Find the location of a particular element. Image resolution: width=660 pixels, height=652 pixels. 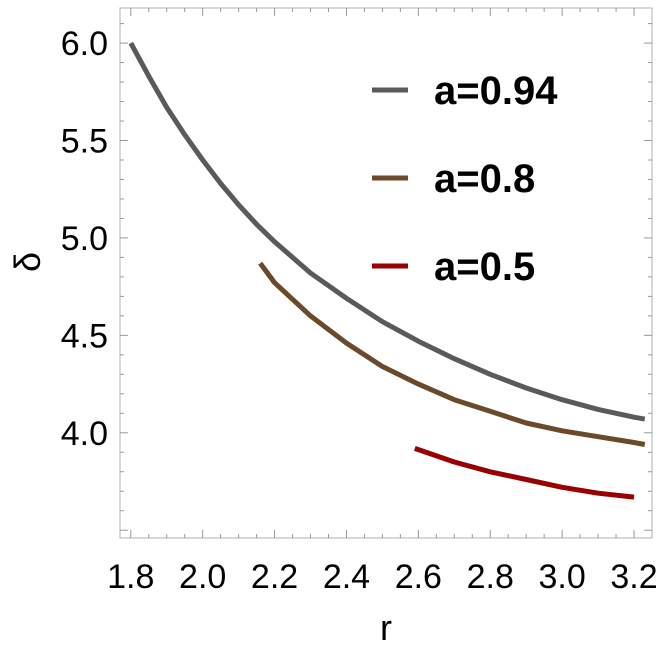

y-axis-label: δ is located at coordinates (27, 262).